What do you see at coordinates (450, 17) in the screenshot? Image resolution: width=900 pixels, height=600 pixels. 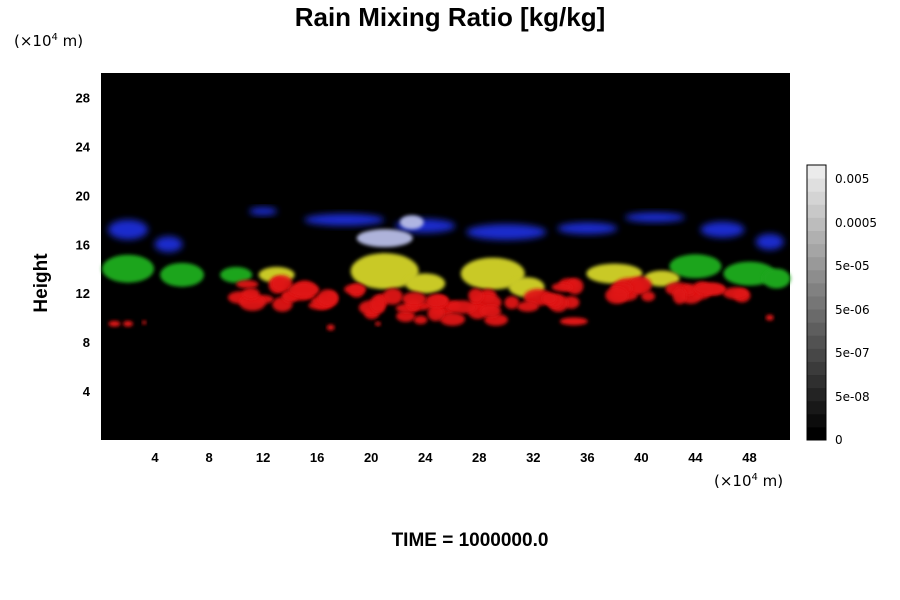 I see `chart-title: Rain Mixing Ratio [kg/kg]` at bounding box center [450, 17].